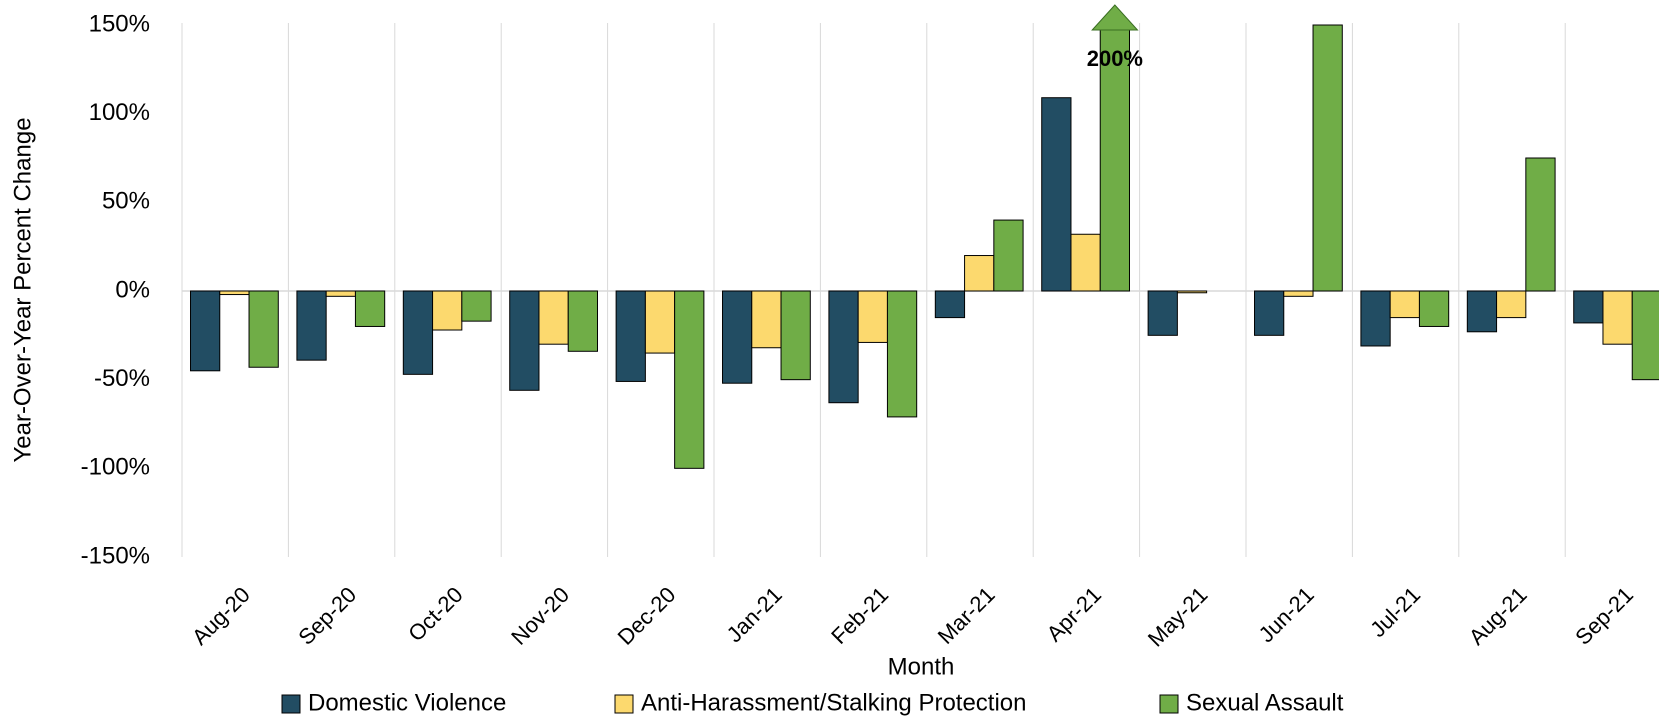 This screenshot has width=1659, height=719. Describe the element at coordinates (407, 702) in the screenshot. I see `legend-label: Domestic Violence` at that location.